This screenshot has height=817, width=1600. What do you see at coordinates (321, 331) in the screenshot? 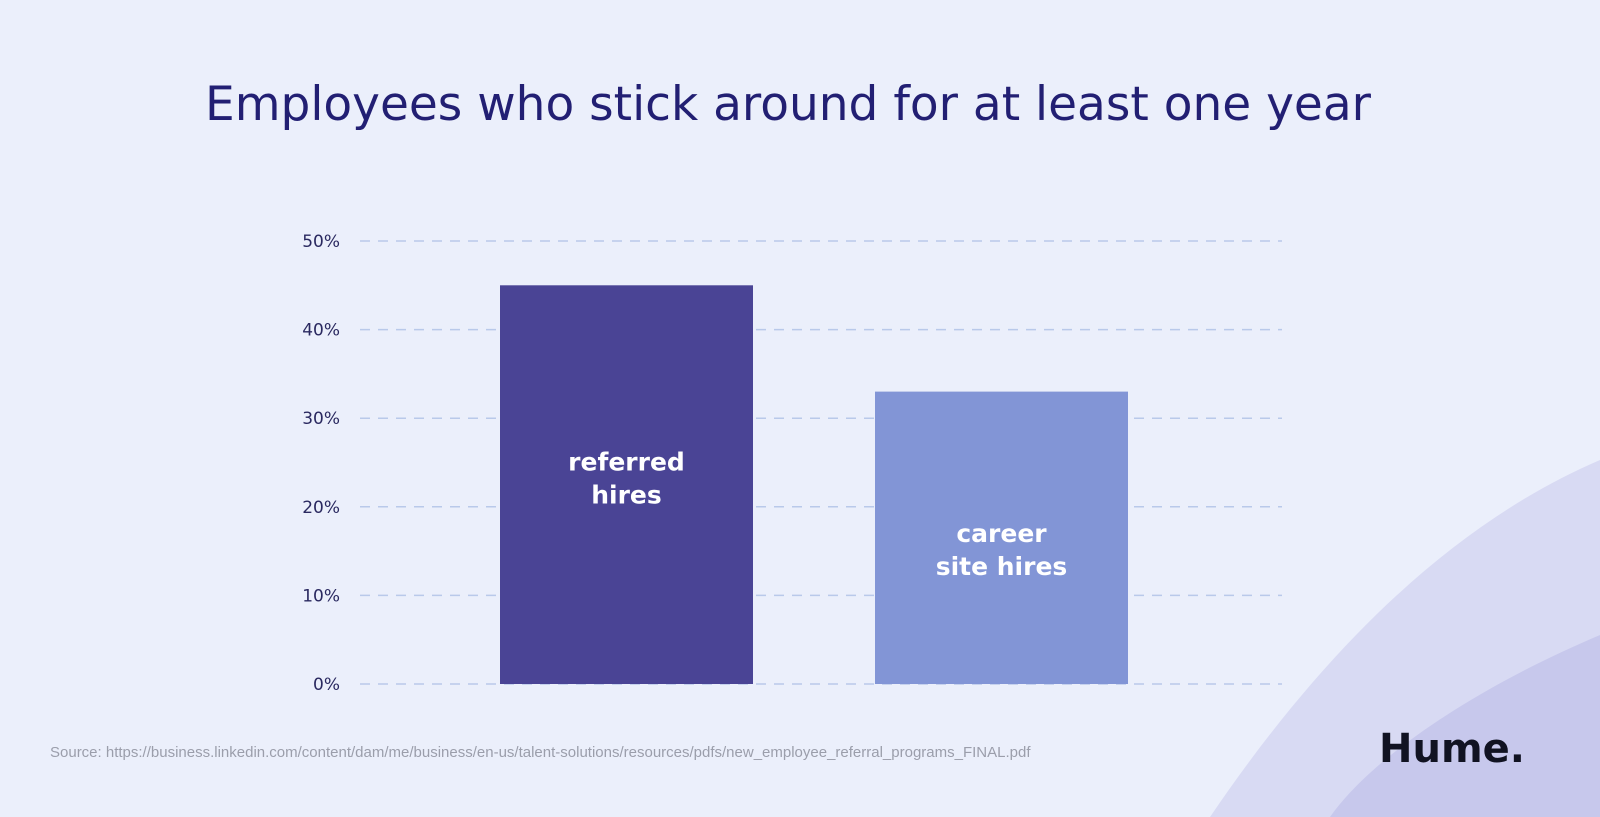
I see `y-tick-label: 40%` at bounding box center [321, 331].